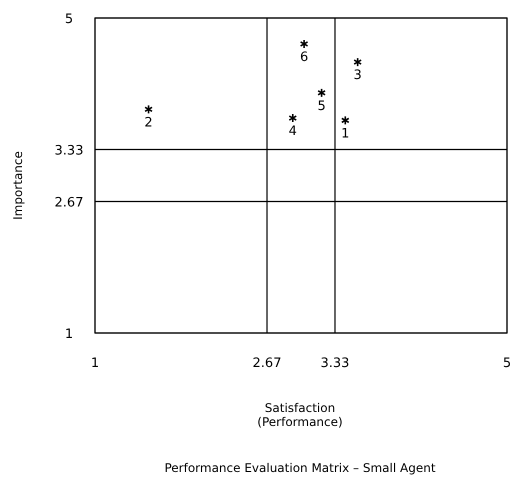  What do you see at coordinates (69, 334) in the screenshot?
I see `y-tick-label: 1` at bounding box center [69, 334].